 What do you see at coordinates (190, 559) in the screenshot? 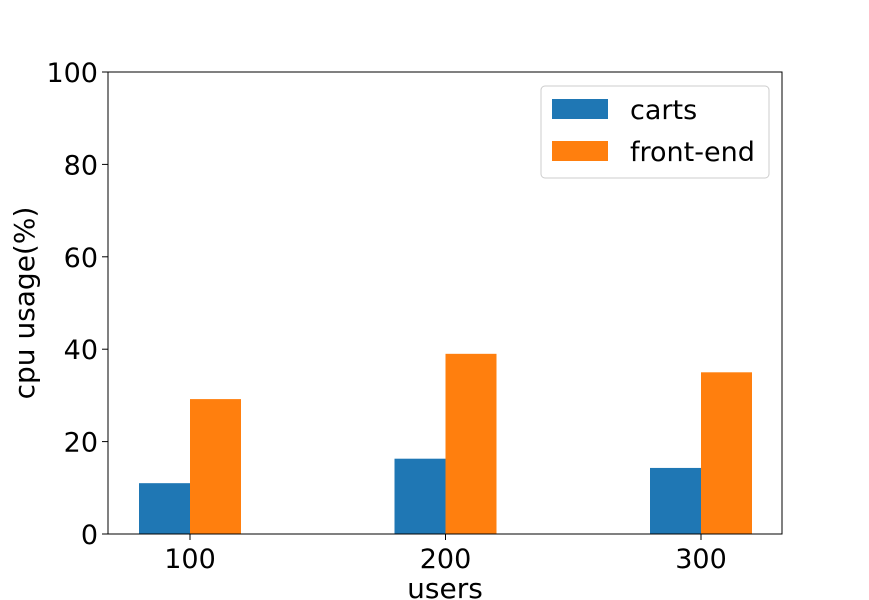
I see `x-tick-label: 100` at bounding box center [190, 559].